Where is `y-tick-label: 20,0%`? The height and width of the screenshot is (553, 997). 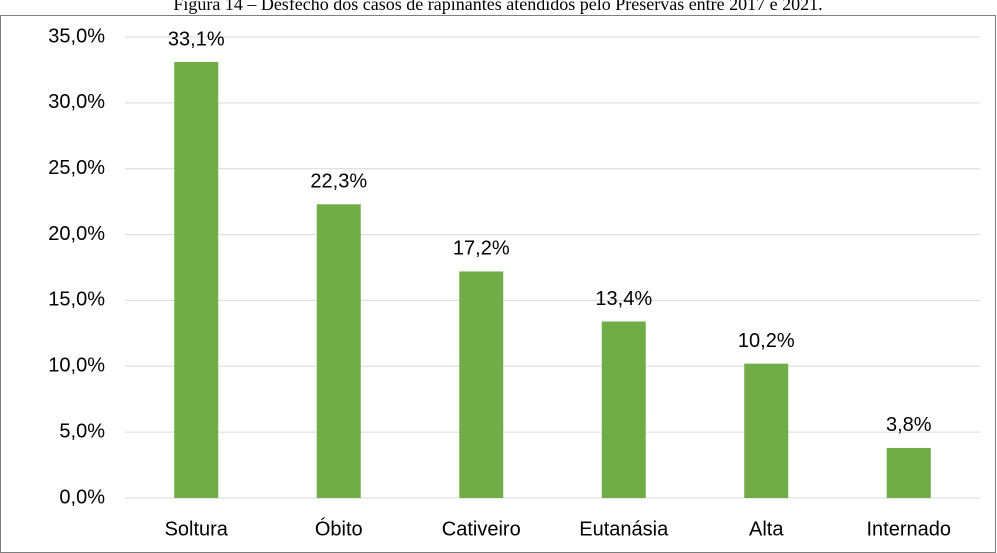 y-tick-label: 20,0% is located at coordinates (76, 234).